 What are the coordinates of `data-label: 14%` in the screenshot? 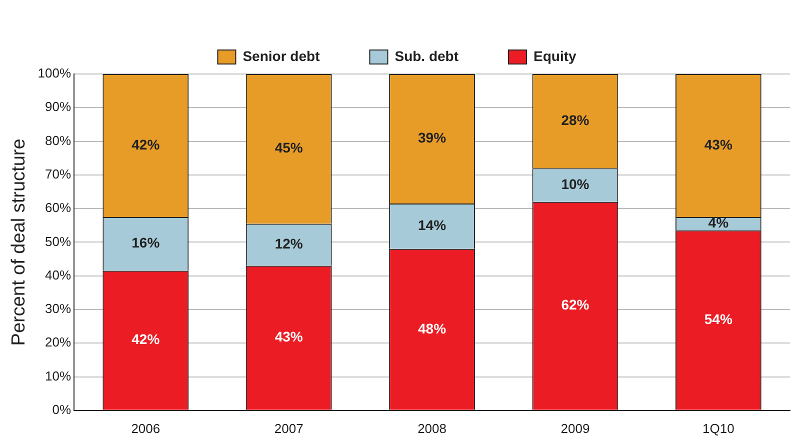 It's located at (432, 225).